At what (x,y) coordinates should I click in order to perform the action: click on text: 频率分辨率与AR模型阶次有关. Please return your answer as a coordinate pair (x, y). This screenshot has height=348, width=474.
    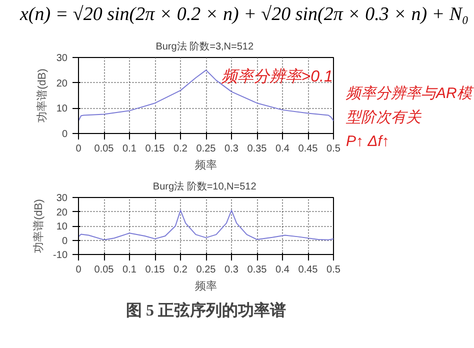
    Looking at the image, I should click on (409, 105).